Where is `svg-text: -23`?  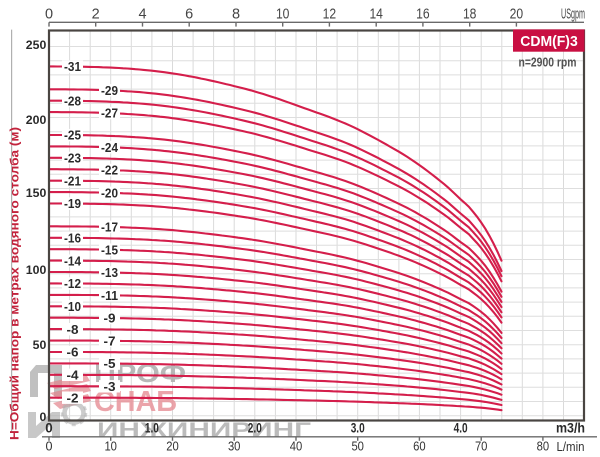 svg-text: -23 is located at coordinates (72, 158).